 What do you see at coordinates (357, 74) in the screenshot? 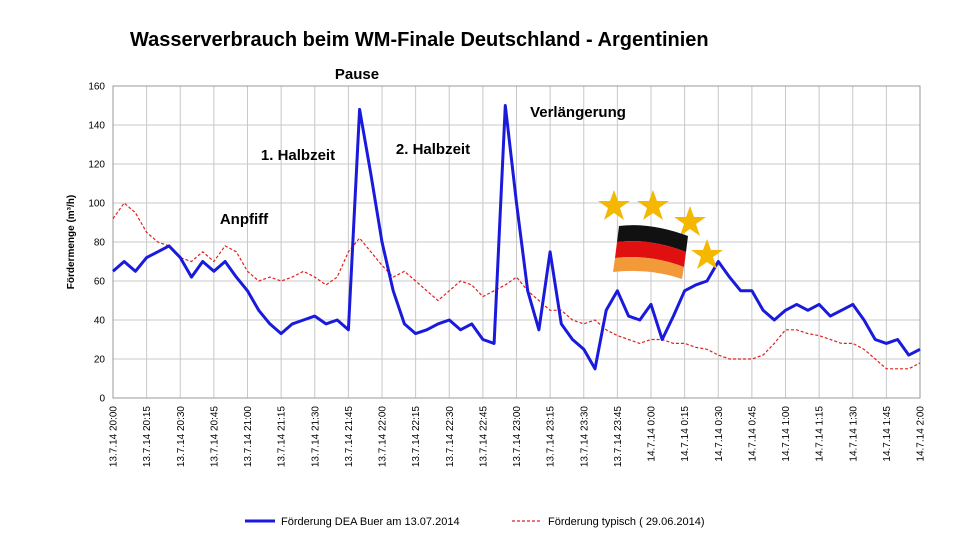
I see `annotation: Pause` at bounding box center [357, 74].